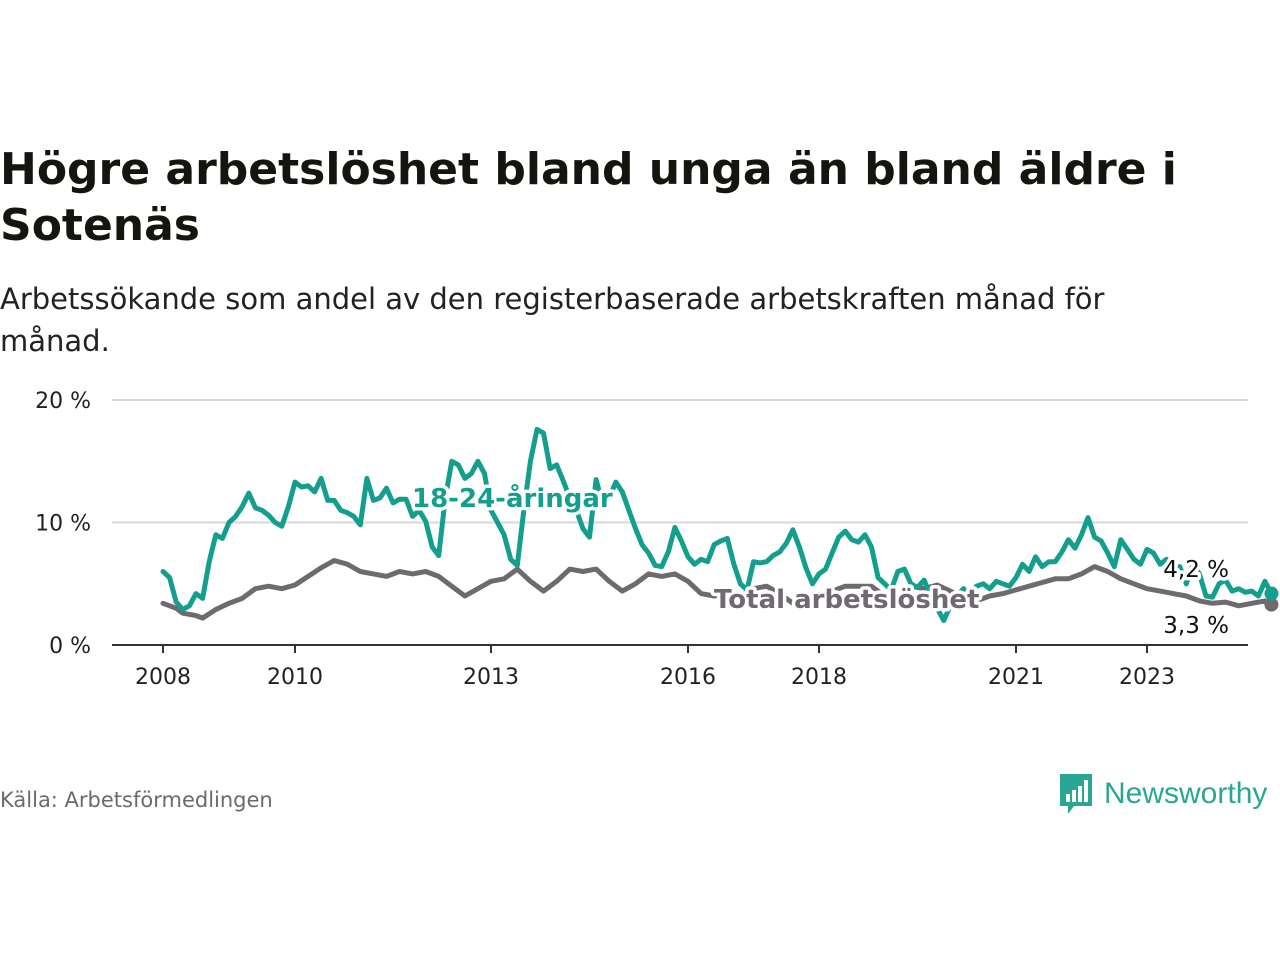 Image resolution: width=1280 pixels, height=960 pixels. Describe the element at coordinates (1271, 604) in the screenshot. I see `end-marker-total` at that location.